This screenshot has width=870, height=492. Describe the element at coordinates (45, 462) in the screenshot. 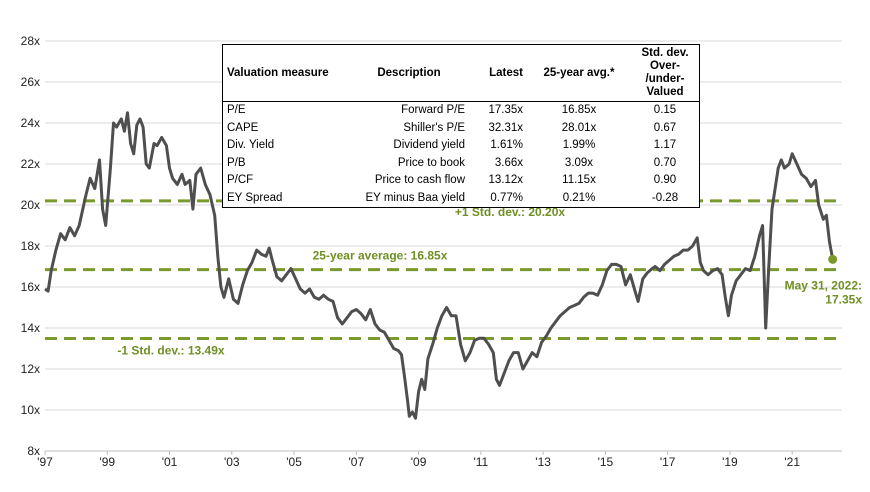

I see `x-tick-label: '97` at that location.